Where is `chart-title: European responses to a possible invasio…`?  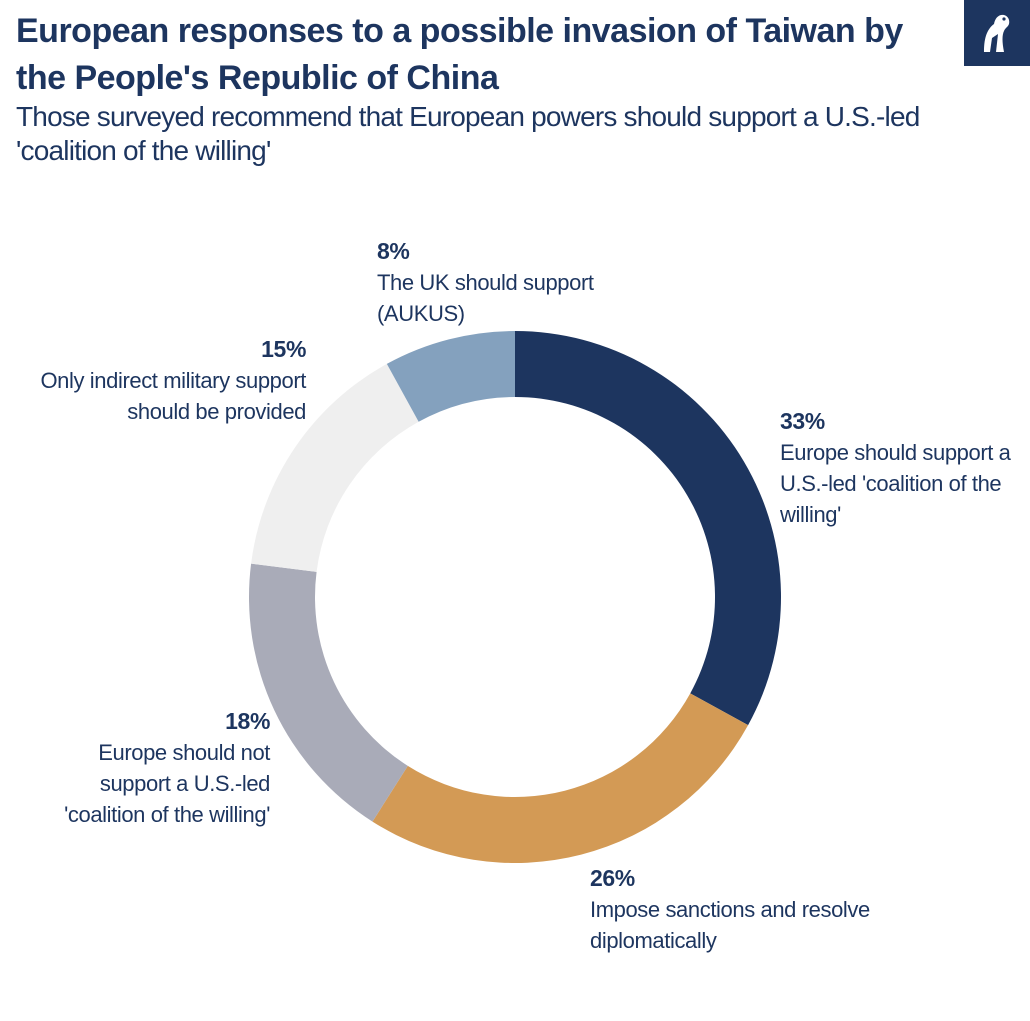 chart-title: European responses to a possible invasio… is located at coordinates (459, 54).